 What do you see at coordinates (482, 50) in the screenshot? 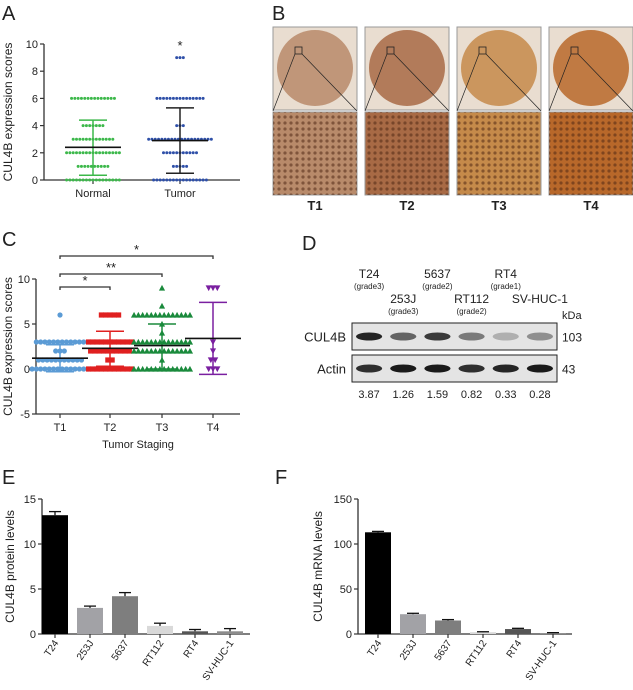
I see `zoom-box` at bounding box center [482, 50].